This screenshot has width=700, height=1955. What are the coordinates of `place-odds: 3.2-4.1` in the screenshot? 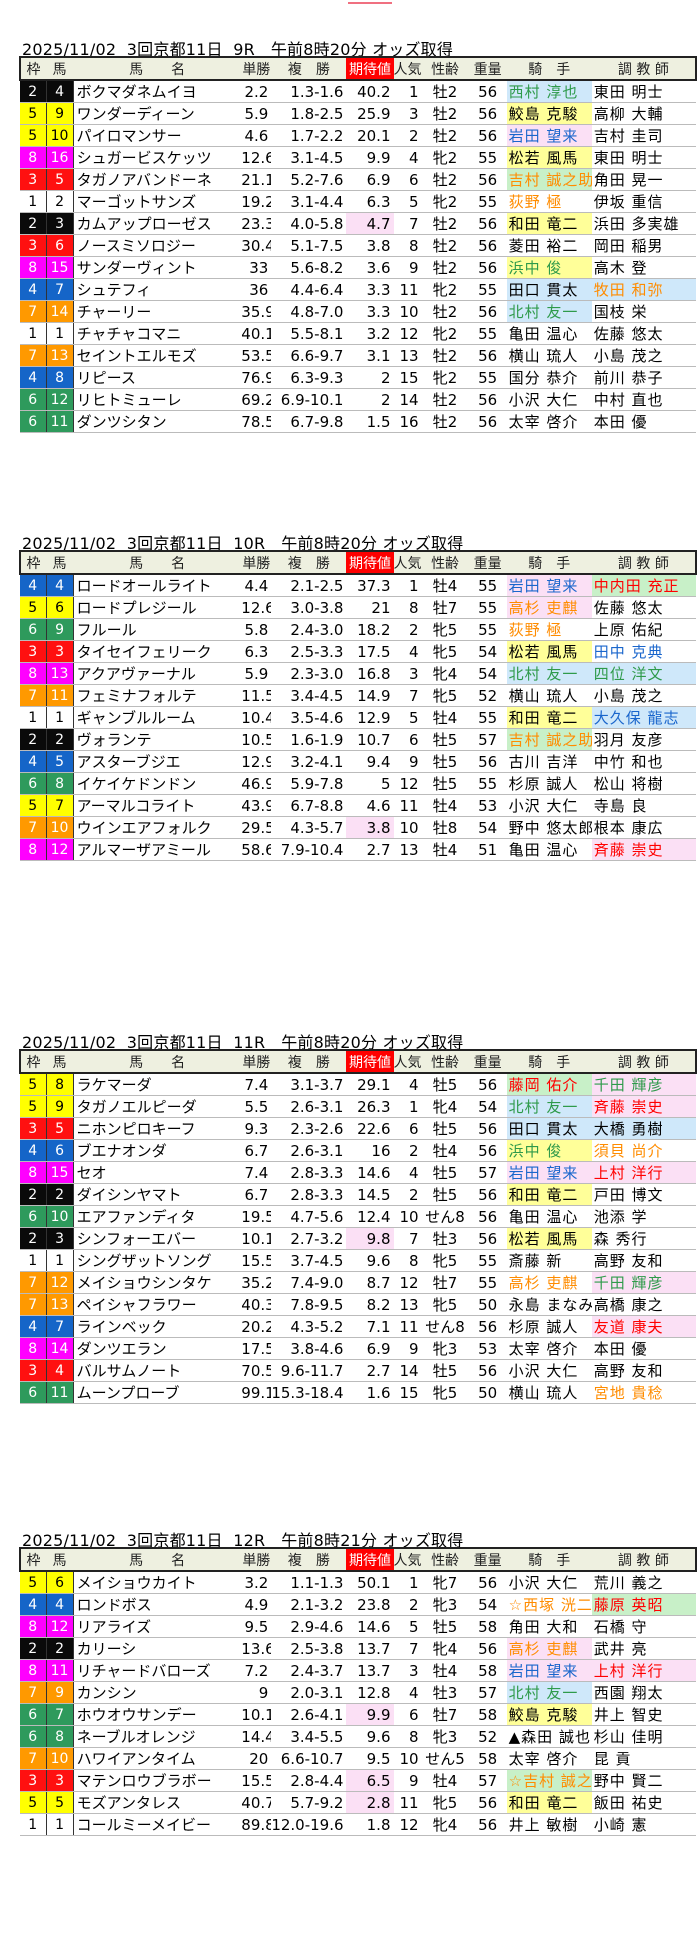 It's located at (309, 761).